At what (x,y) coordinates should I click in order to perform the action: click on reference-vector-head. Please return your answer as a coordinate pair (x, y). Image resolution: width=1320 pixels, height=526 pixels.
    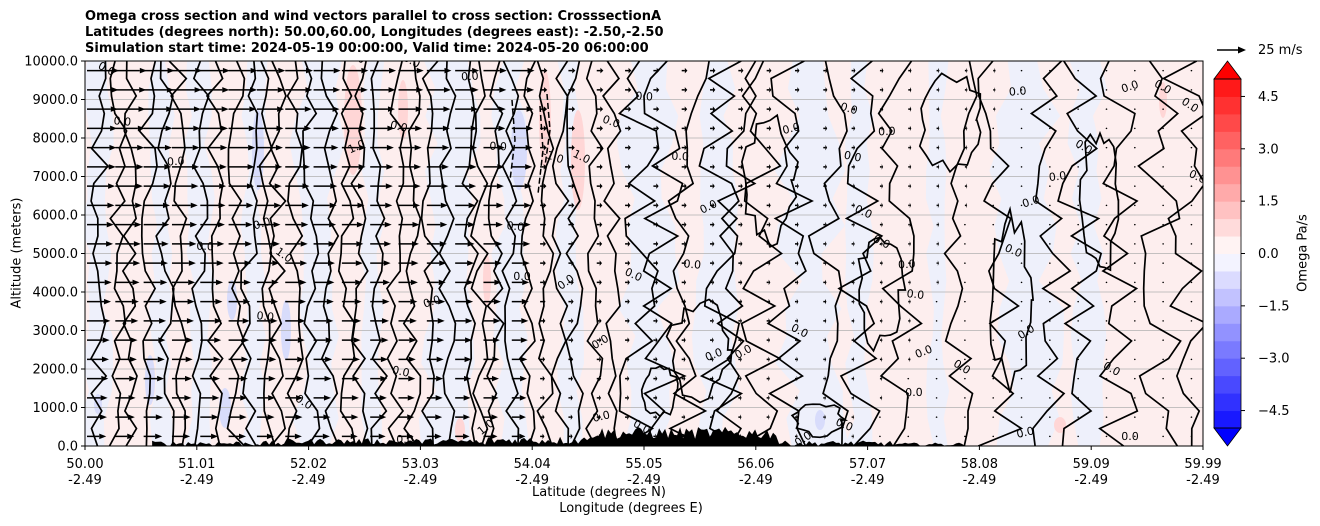
    Looking at the image, I should click on (1242, 50).